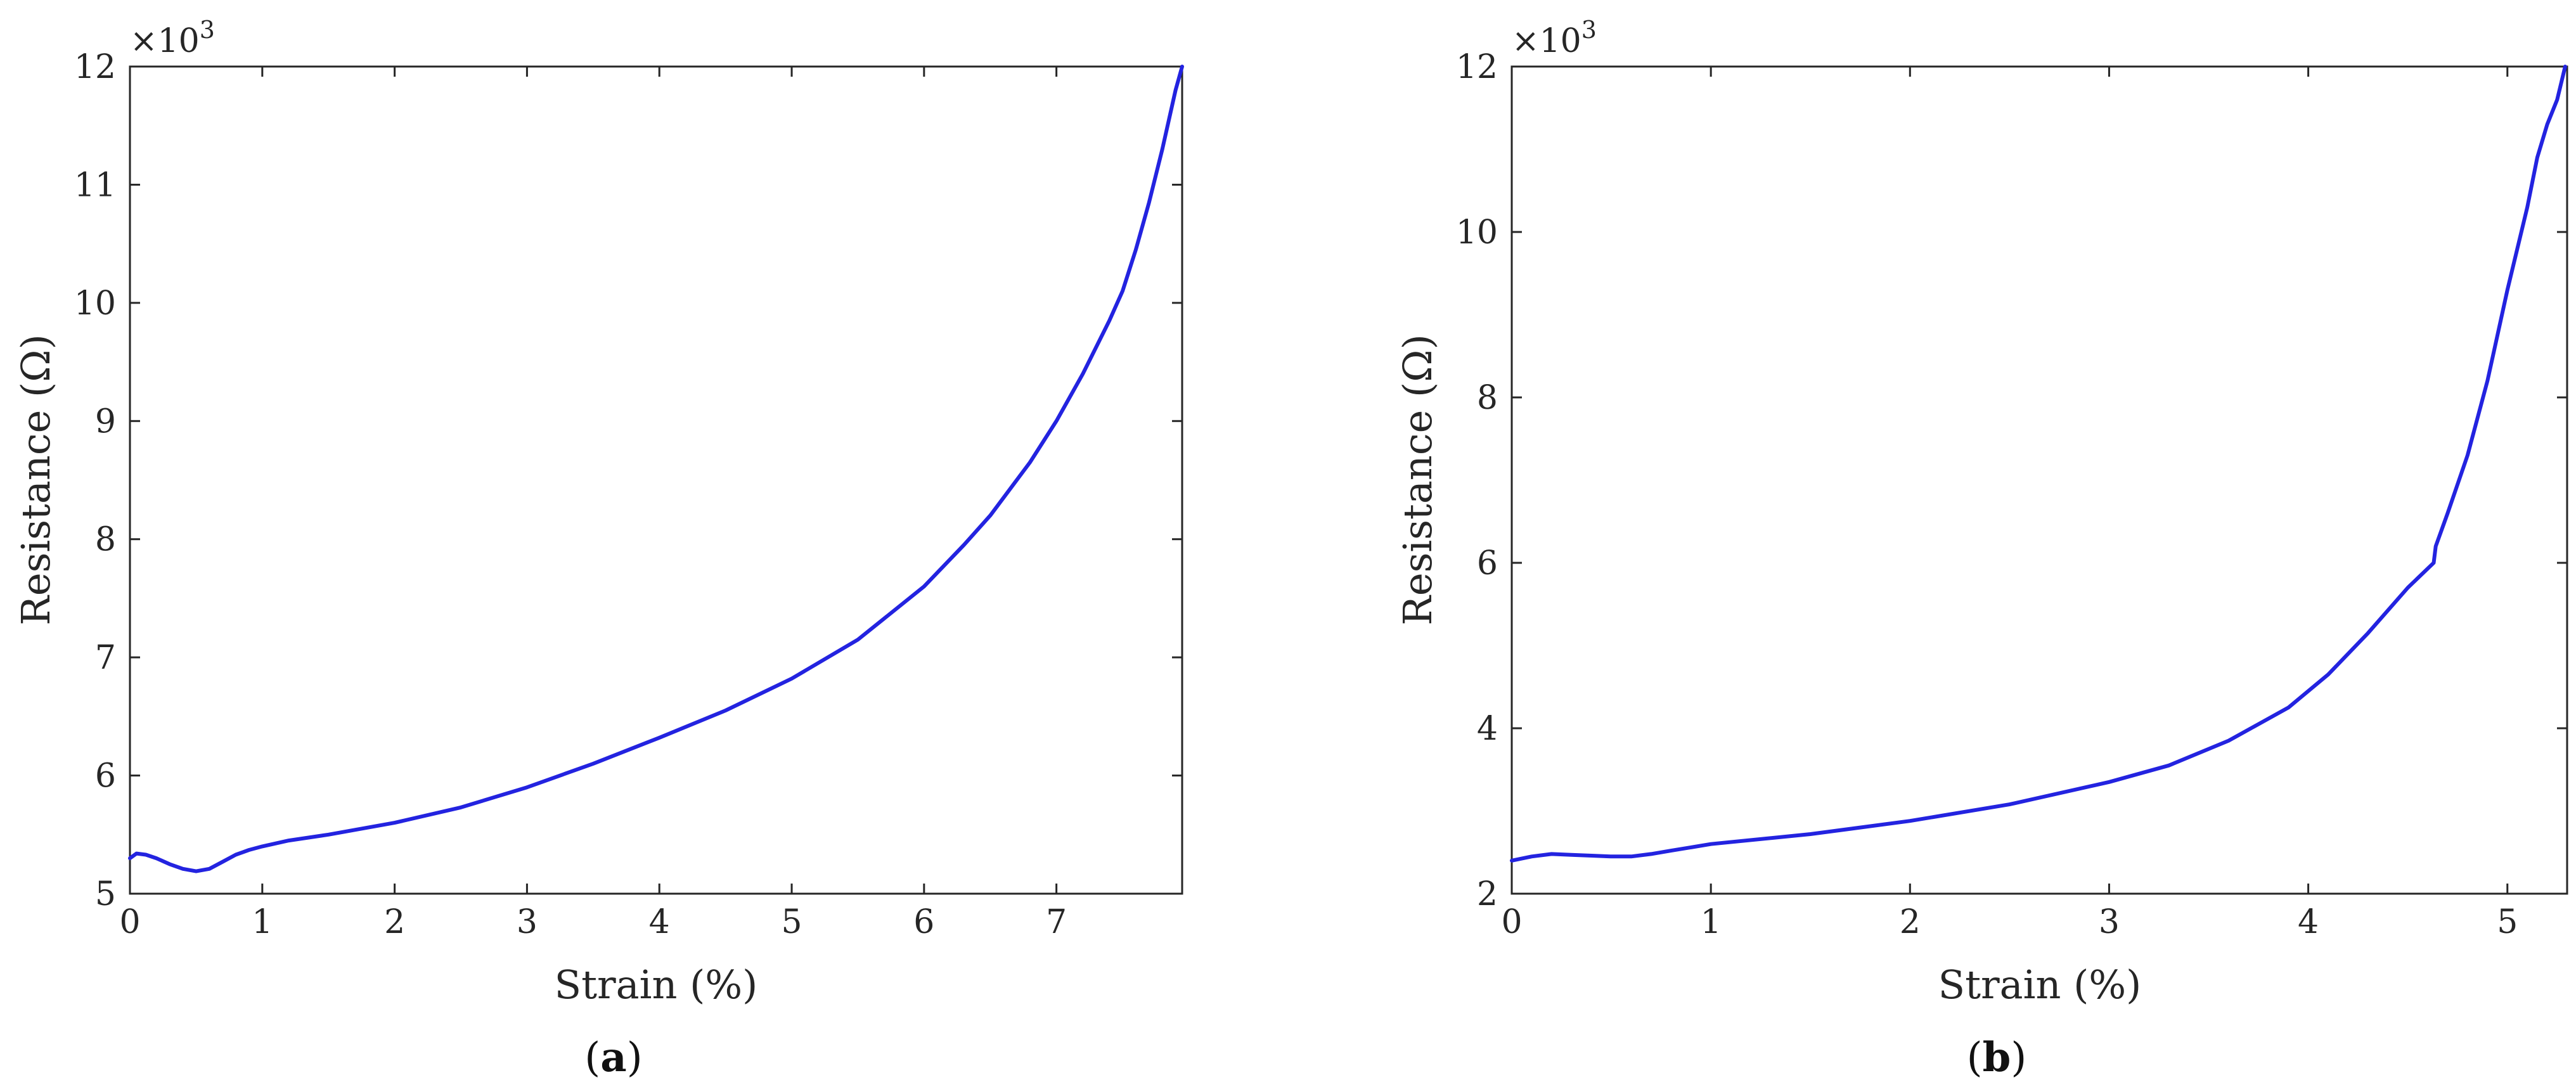 Image resolution: width=2576 pixels, height=1087 pixels. What do you see at coordinates (2040, 985) in the screenshot?
I see `x-axis-label-b: Strain (%)` at bounding box center [2040, 985].